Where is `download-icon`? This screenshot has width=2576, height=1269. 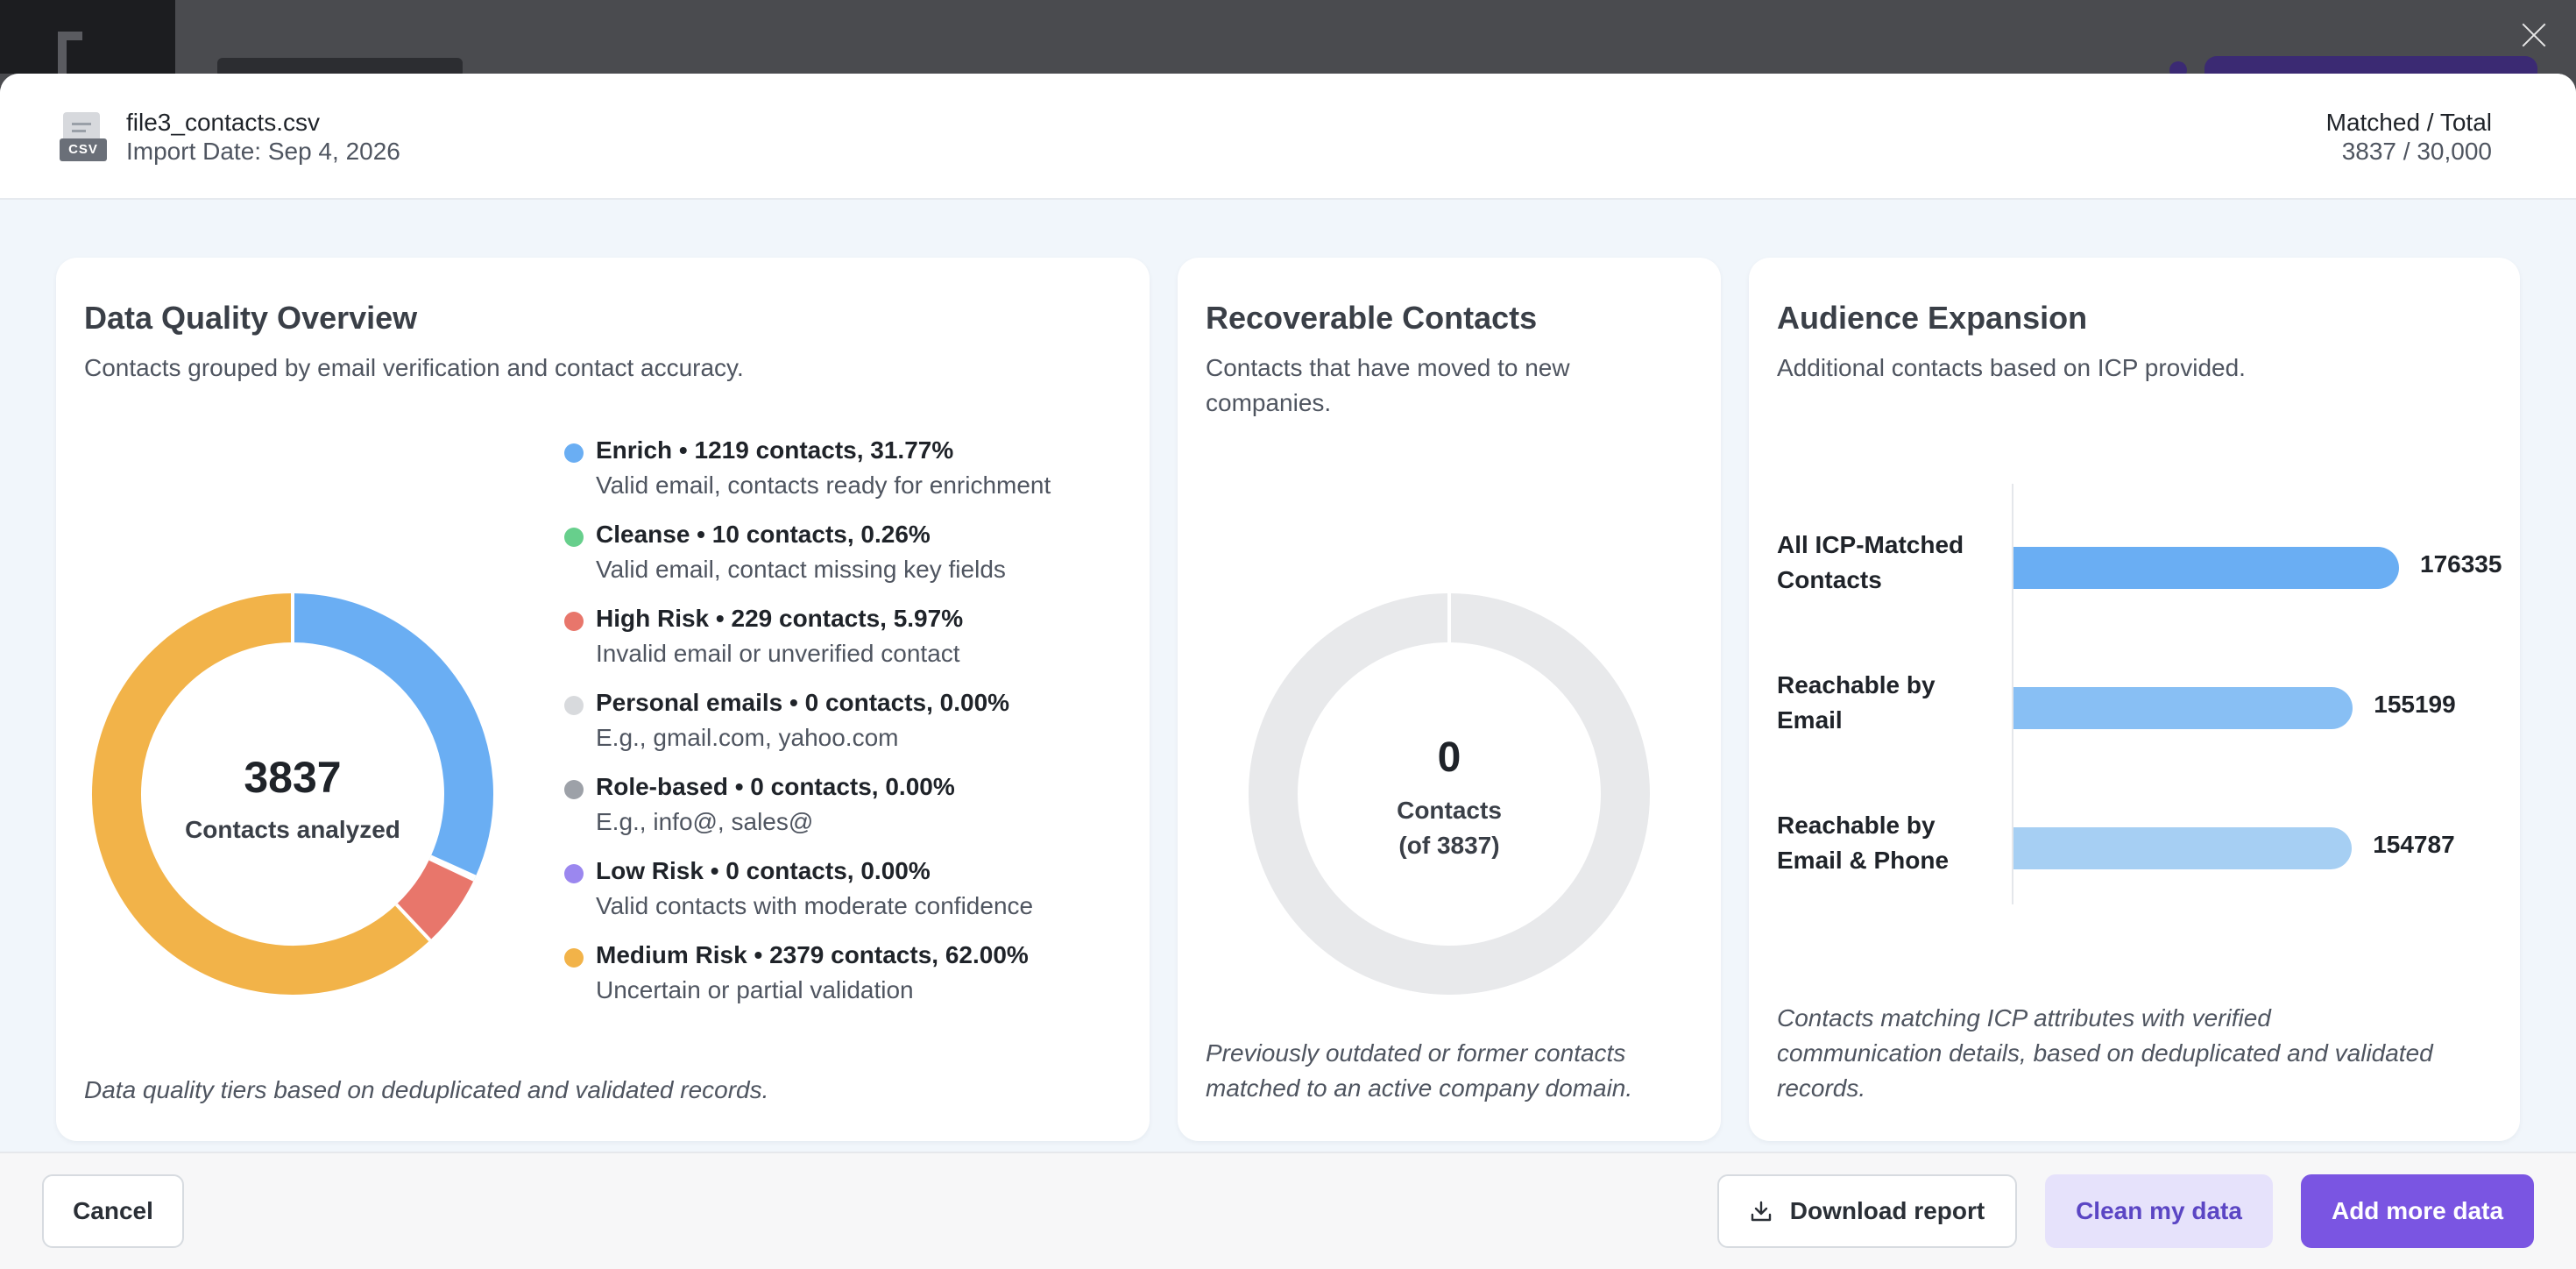
download-icon is located at coordinates (1761, 1211).